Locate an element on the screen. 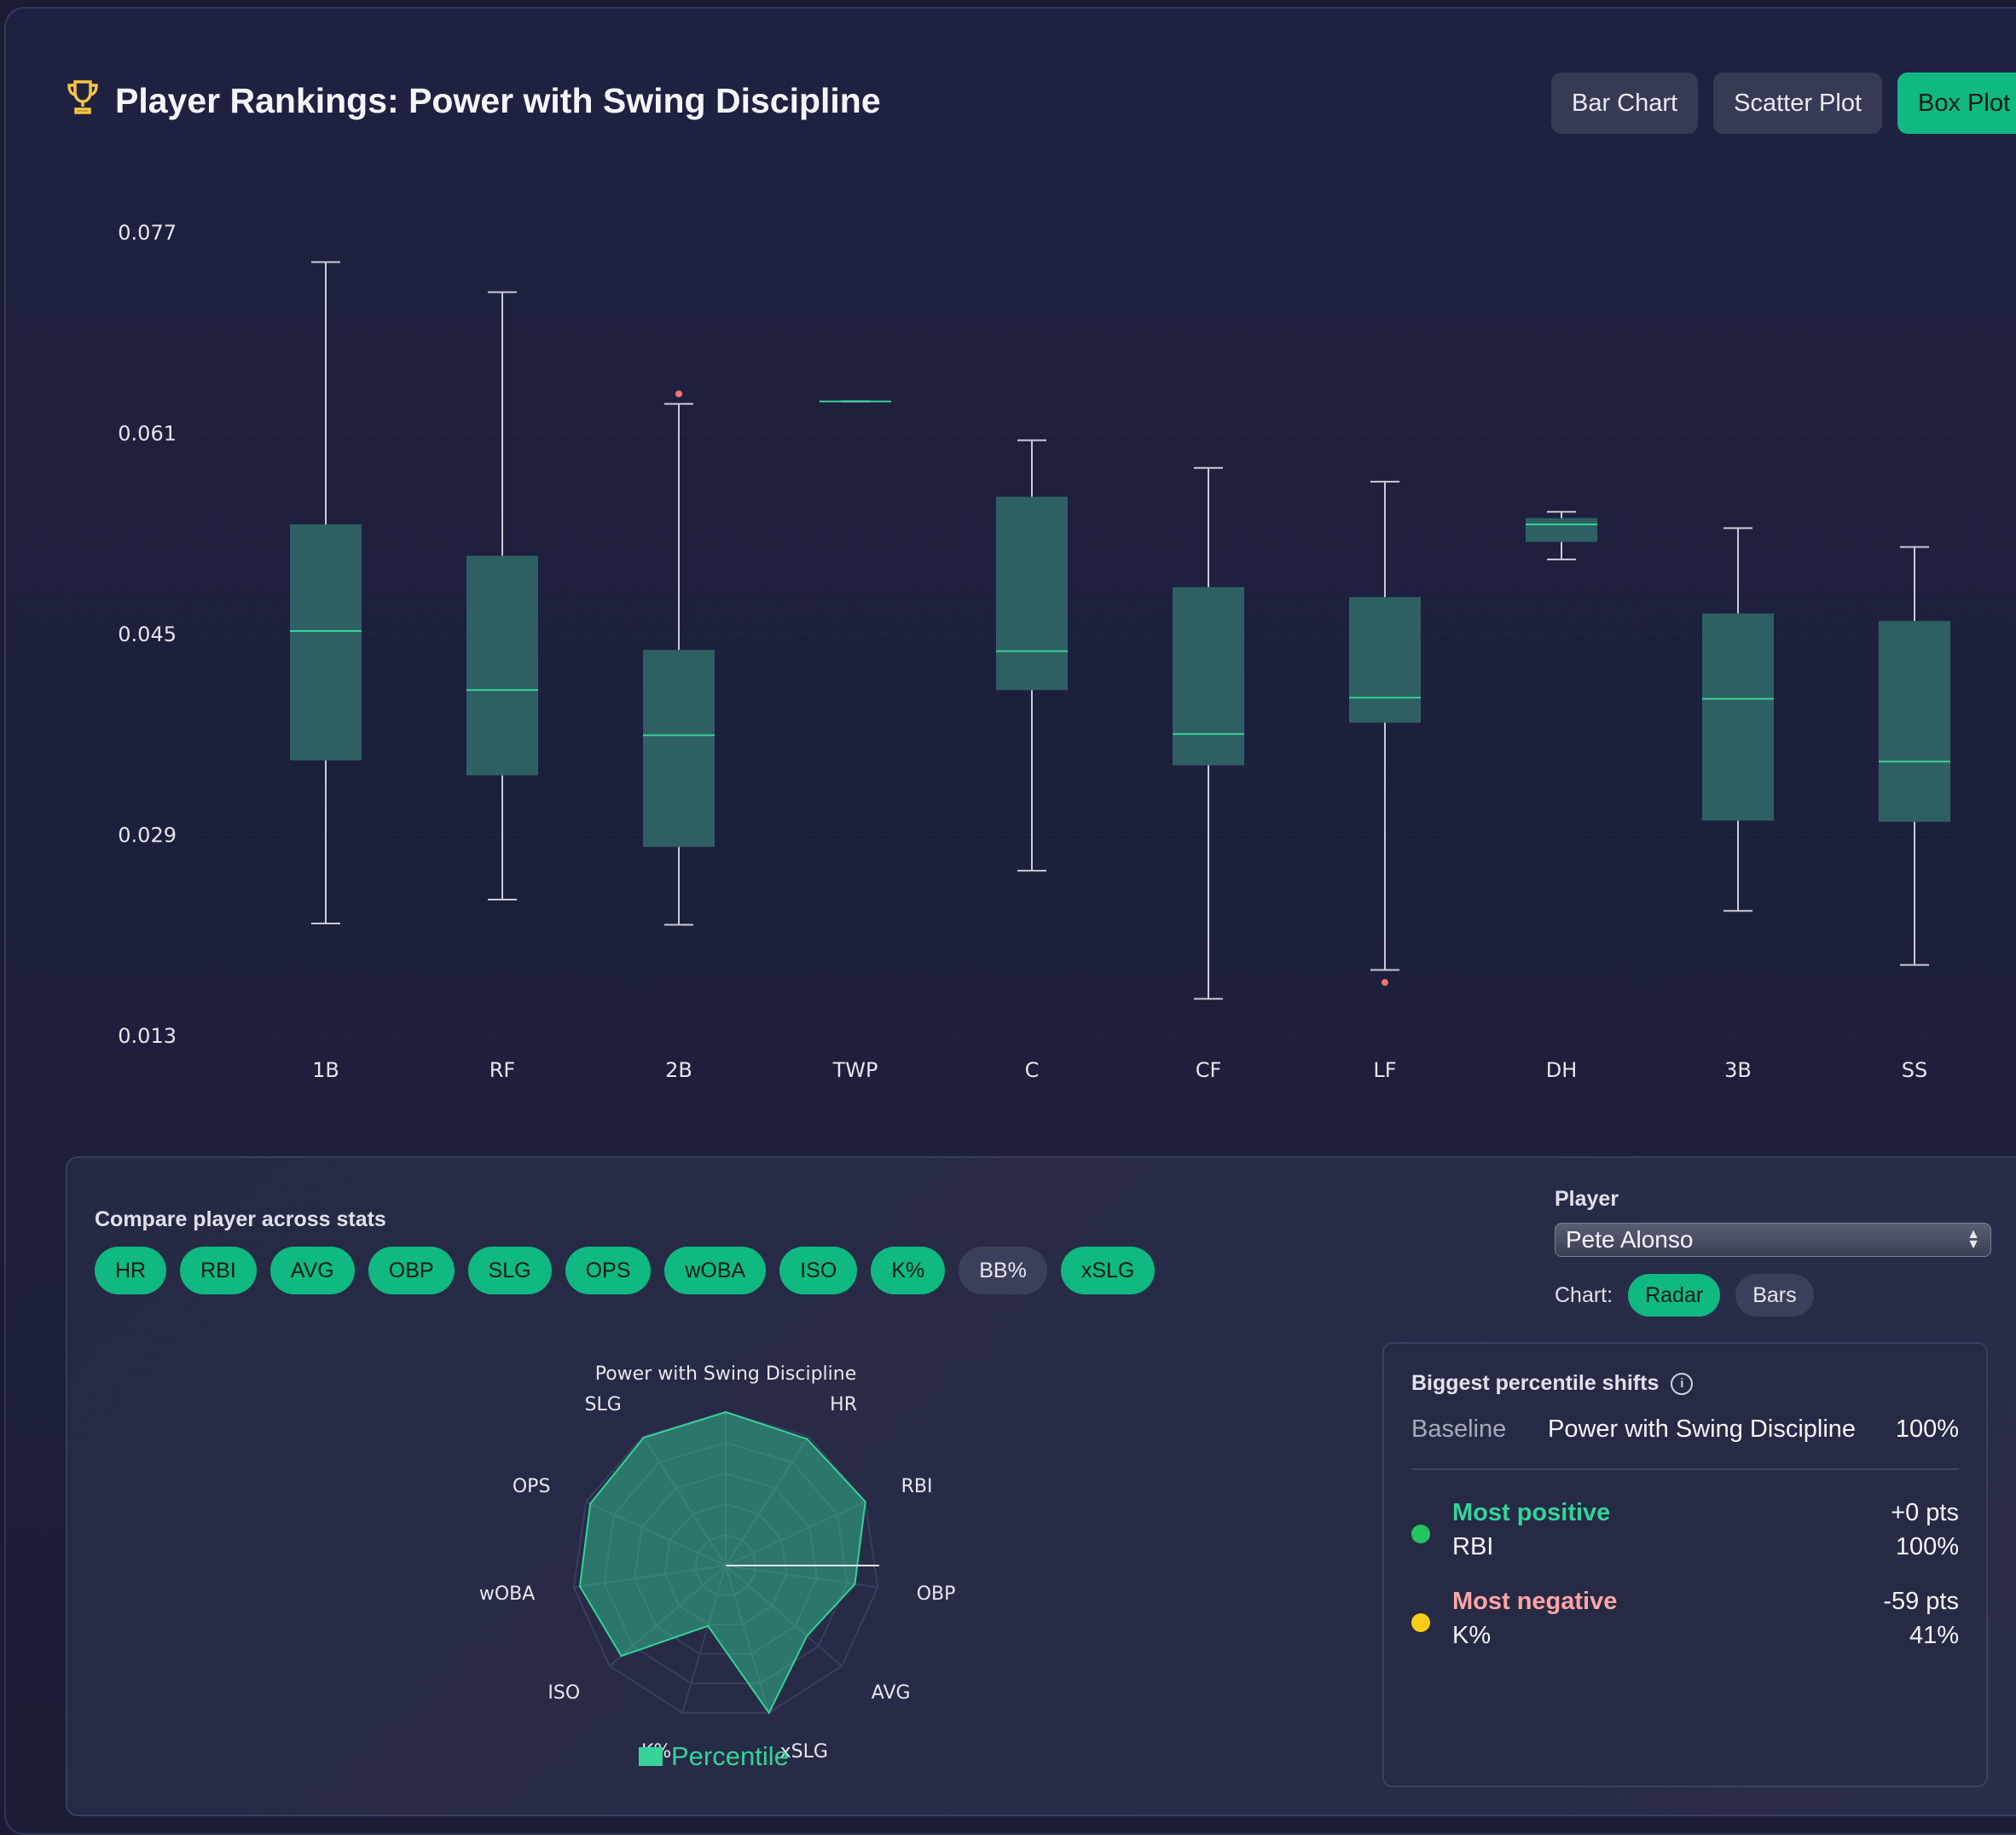 The image size is (2016, 1835). radar-axis-label: OPS is located at coordinates (532, 1486).